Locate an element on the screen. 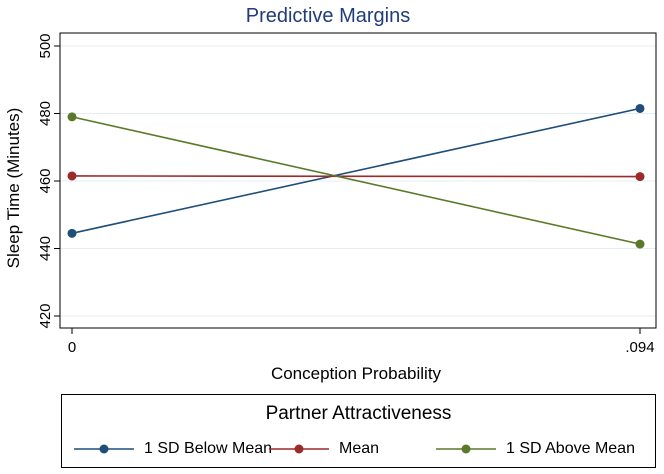  legend-items: 1 SD Below Mean Mean 1 SD Above Mean is located at coordinates (358, 449).